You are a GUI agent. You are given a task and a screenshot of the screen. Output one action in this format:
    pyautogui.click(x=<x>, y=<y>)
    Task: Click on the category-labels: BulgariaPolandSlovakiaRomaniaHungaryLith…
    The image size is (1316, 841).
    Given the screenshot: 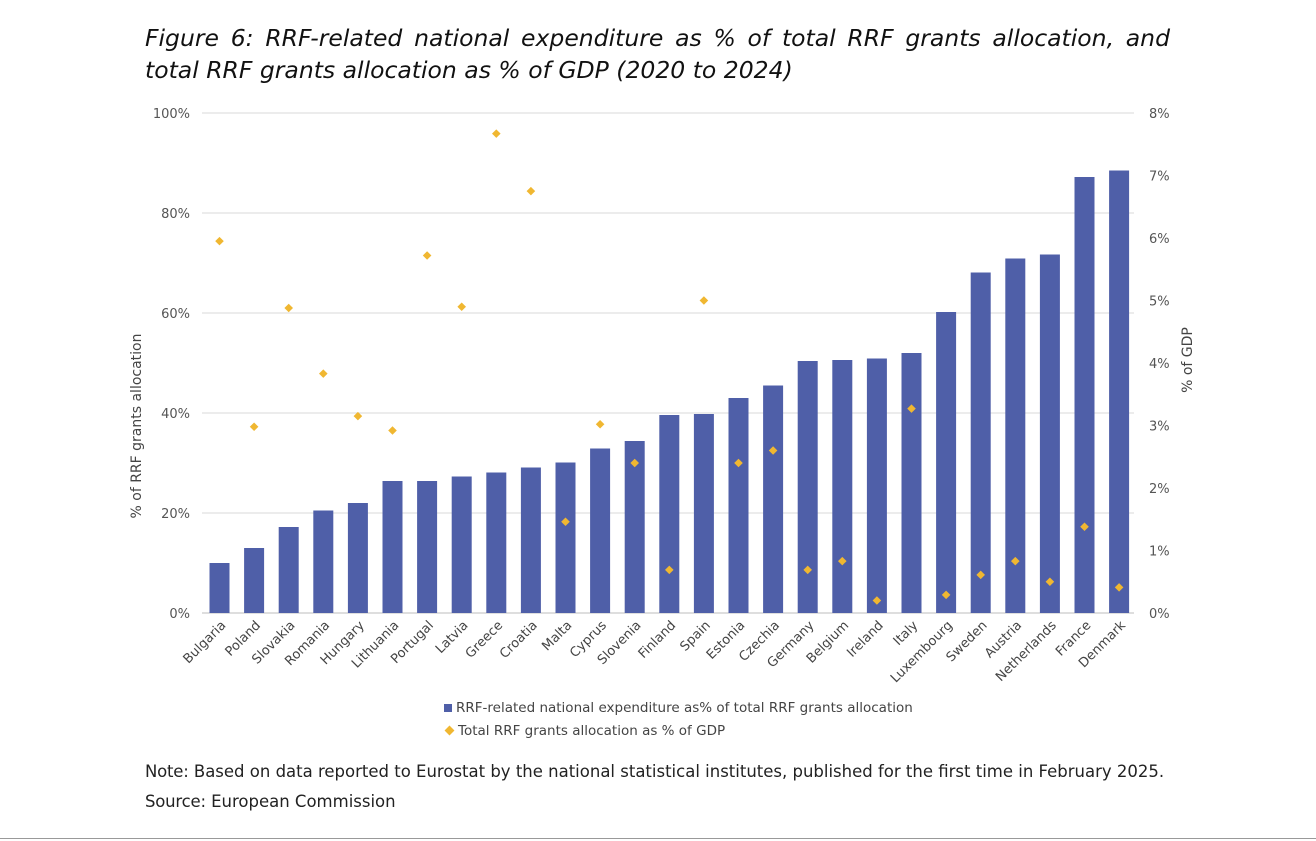 What is the action you would take?
    pyautogui.click(x=655, y=652)
    